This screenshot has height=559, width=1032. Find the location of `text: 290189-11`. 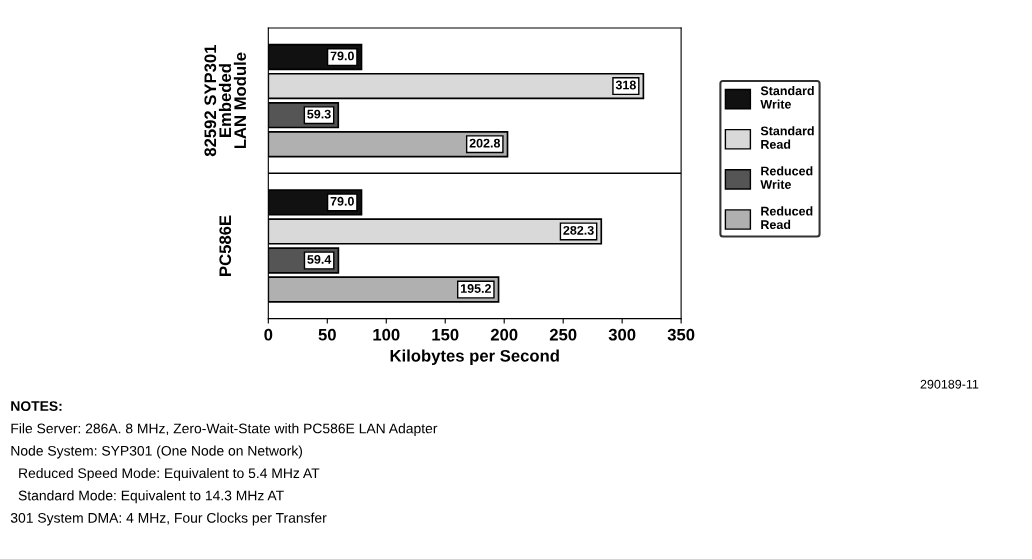

text: 290189-11 is located at coordinates (949, 384).